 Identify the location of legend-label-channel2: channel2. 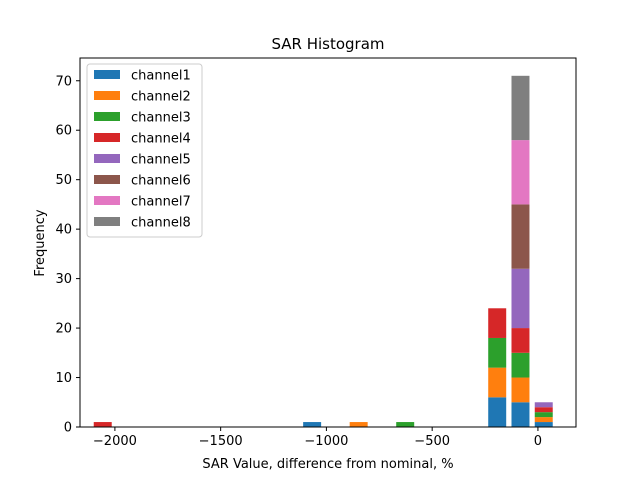
(161, 97).